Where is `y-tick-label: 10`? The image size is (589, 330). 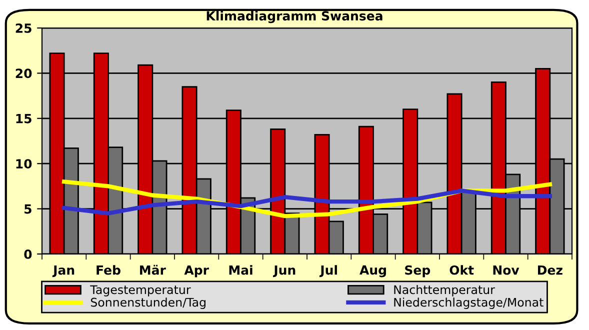 y-tick-label: 10 is located at coordinates (24, 164).